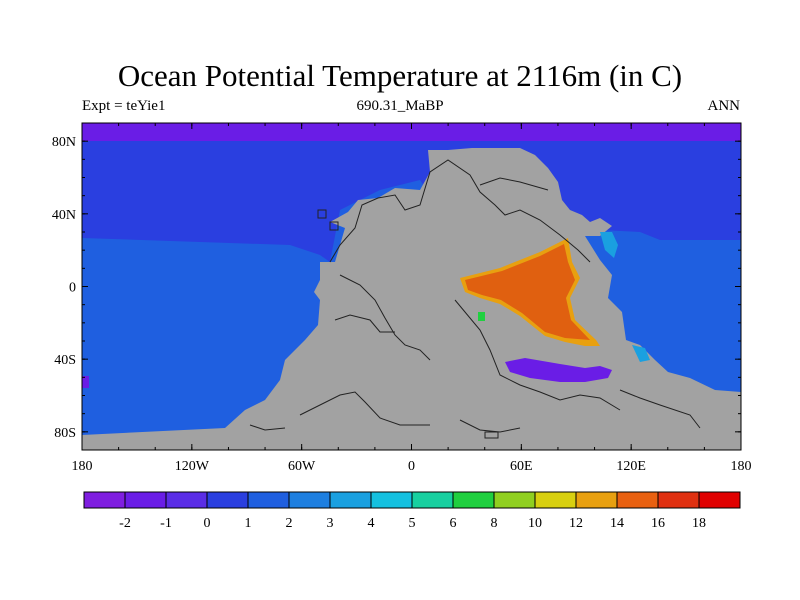 This screenshot has height=600, width=800. Describe the element at coordinates (64, 215) in the screenshot. I see `lat-label: 40N` at that location.